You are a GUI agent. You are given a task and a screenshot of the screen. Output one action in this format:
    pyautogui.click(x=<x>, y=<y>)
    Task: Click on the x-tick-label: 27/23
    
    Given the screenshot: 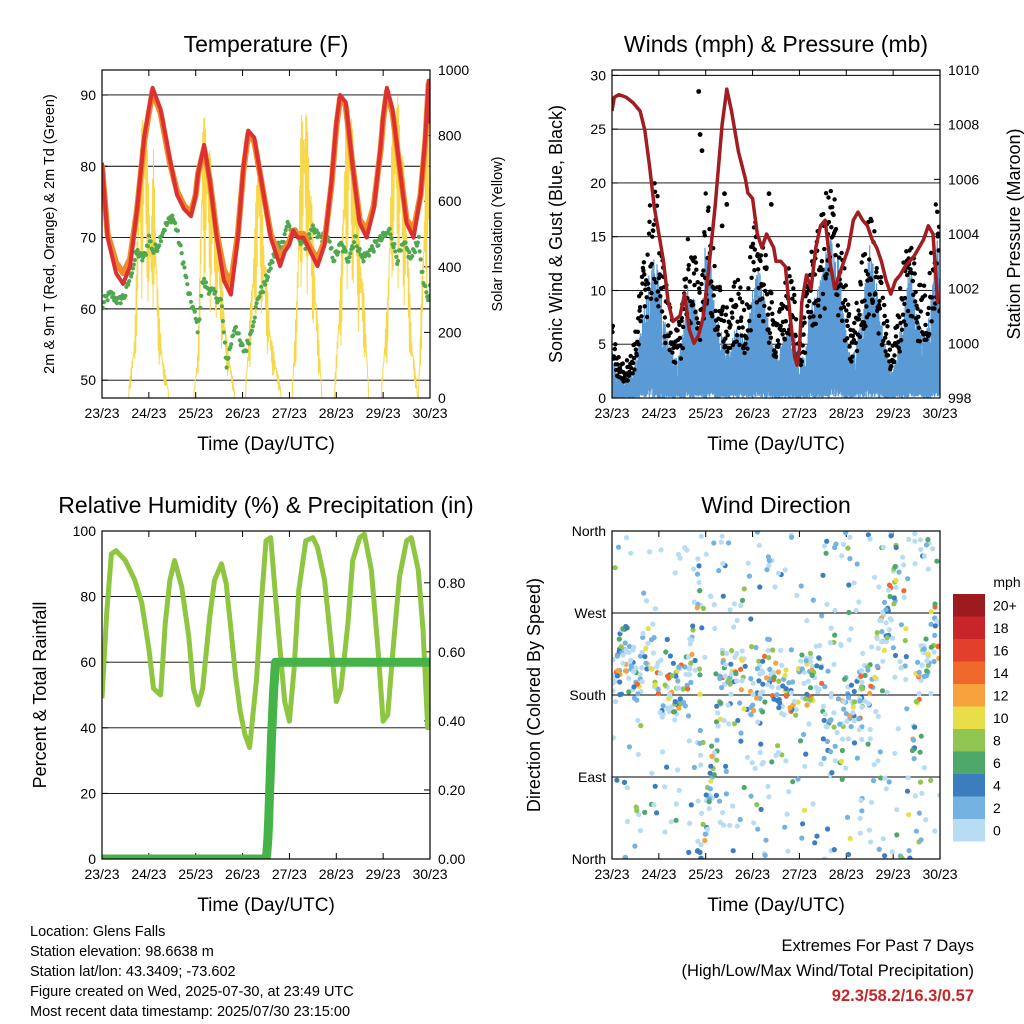 What is the action you would take?
    pyautogui.click(x=799, y=413)
    